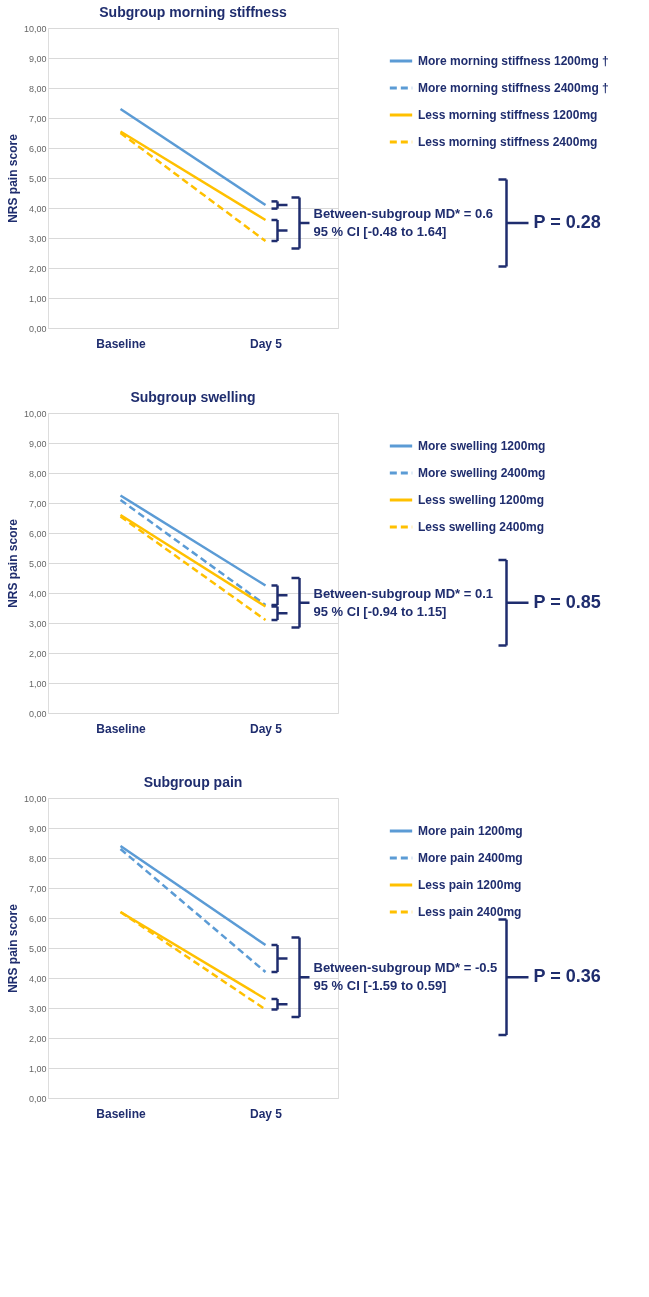  Describe the element at coordinates (380, 986) in the screenshot. I see `annotation: 95 % CI [-1.59 to 0.59]` at that location.